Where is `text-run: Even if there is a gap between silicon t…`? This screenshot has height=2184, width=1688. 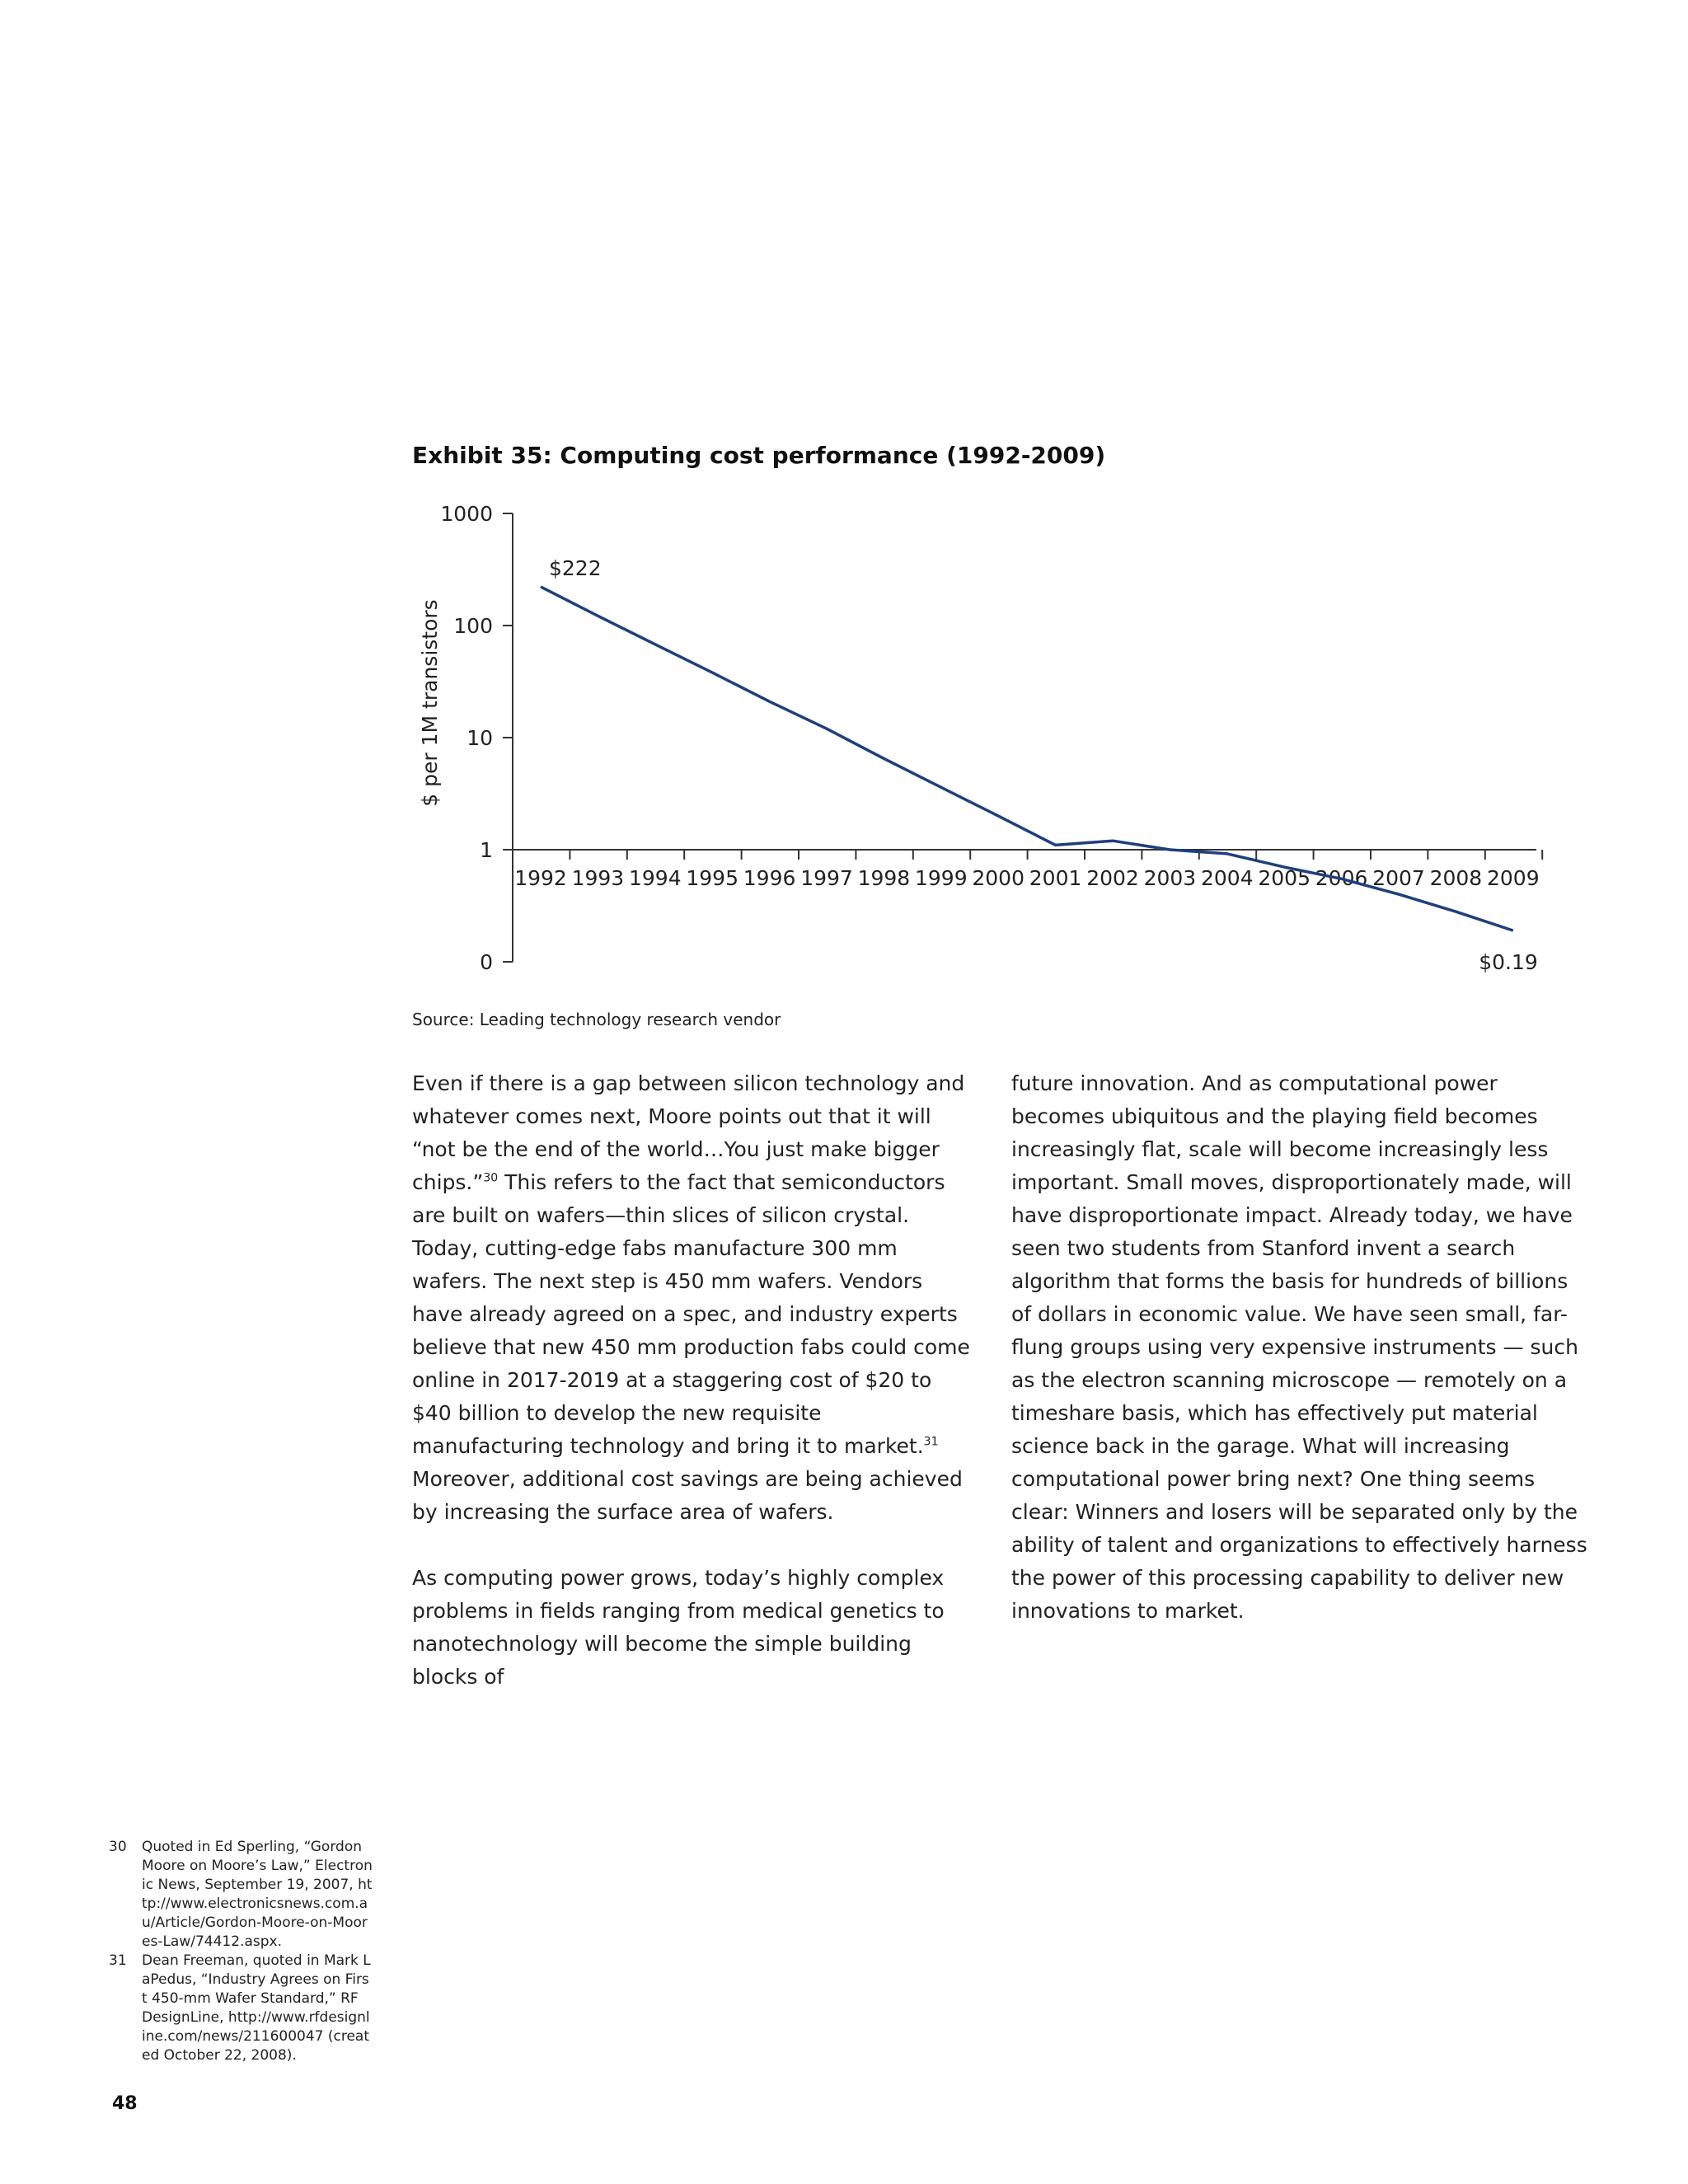
text-run: Even if there is a gap between silicon t… is located at coordinates (689, 1132).